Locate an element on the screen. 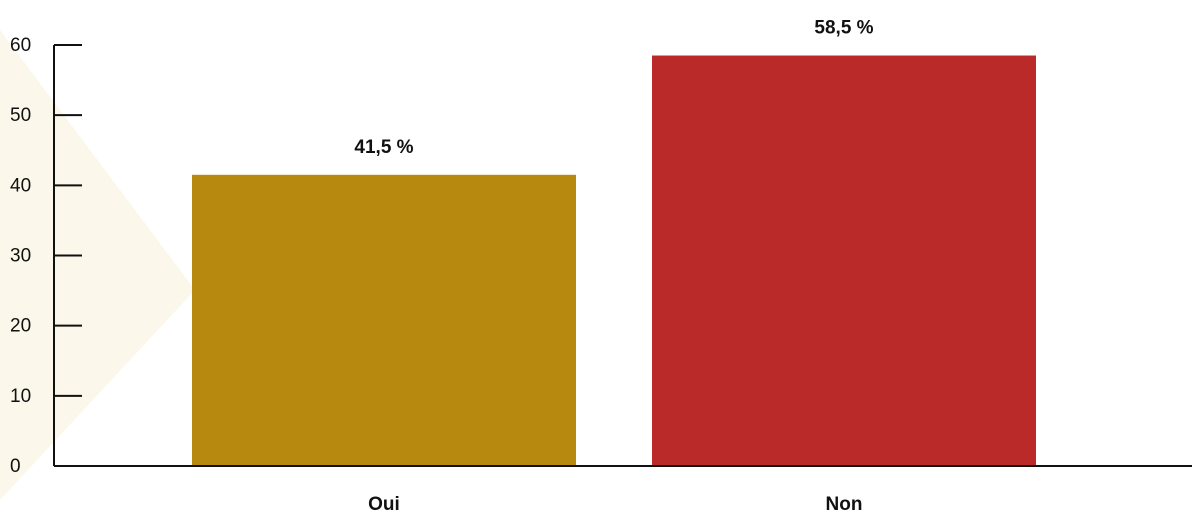 The image size is (1192, 518). y-tick-label: 60 is located at coordinates (20, 45).